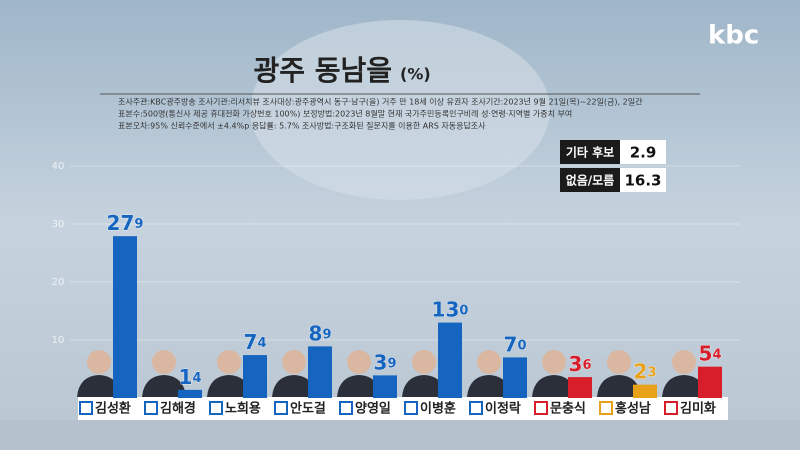  I want to click on x-tick-label: 김미화, so click(698, 409).